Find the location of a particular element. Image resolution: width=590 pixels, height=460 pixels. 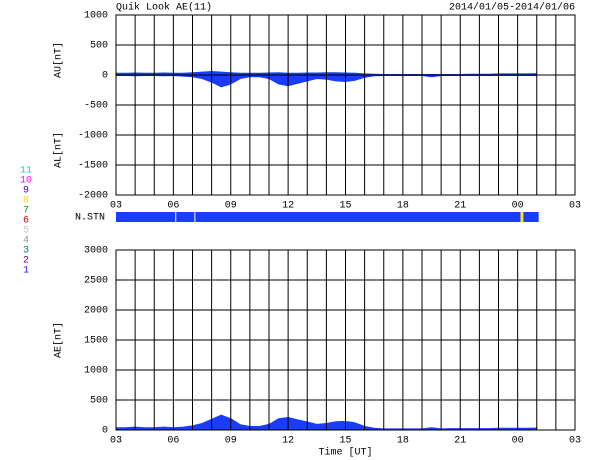

legend-entry: 7 is located at coordinates (26, 211).